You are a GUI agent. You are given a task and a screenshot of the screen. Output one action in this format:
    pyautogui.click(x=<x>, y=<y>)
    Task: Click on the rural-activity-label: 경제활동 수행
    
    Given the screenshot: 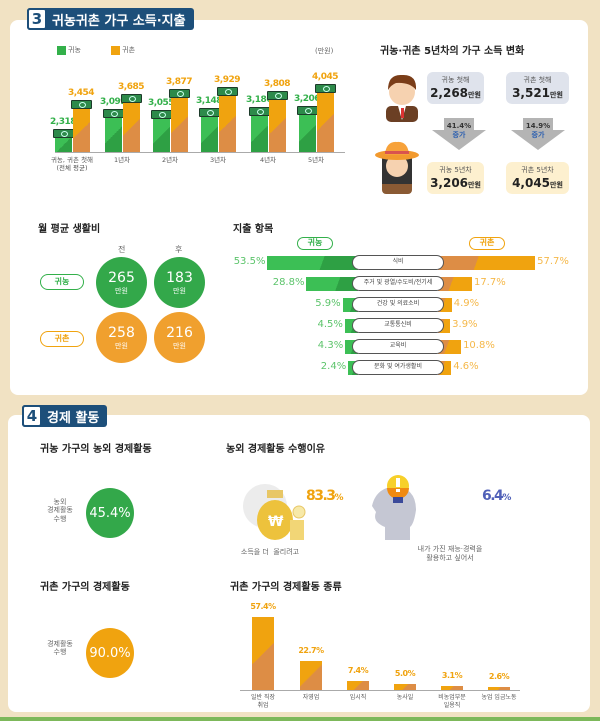 What is the action you would take?
    pyautogui.click(x=60, y=648)
    